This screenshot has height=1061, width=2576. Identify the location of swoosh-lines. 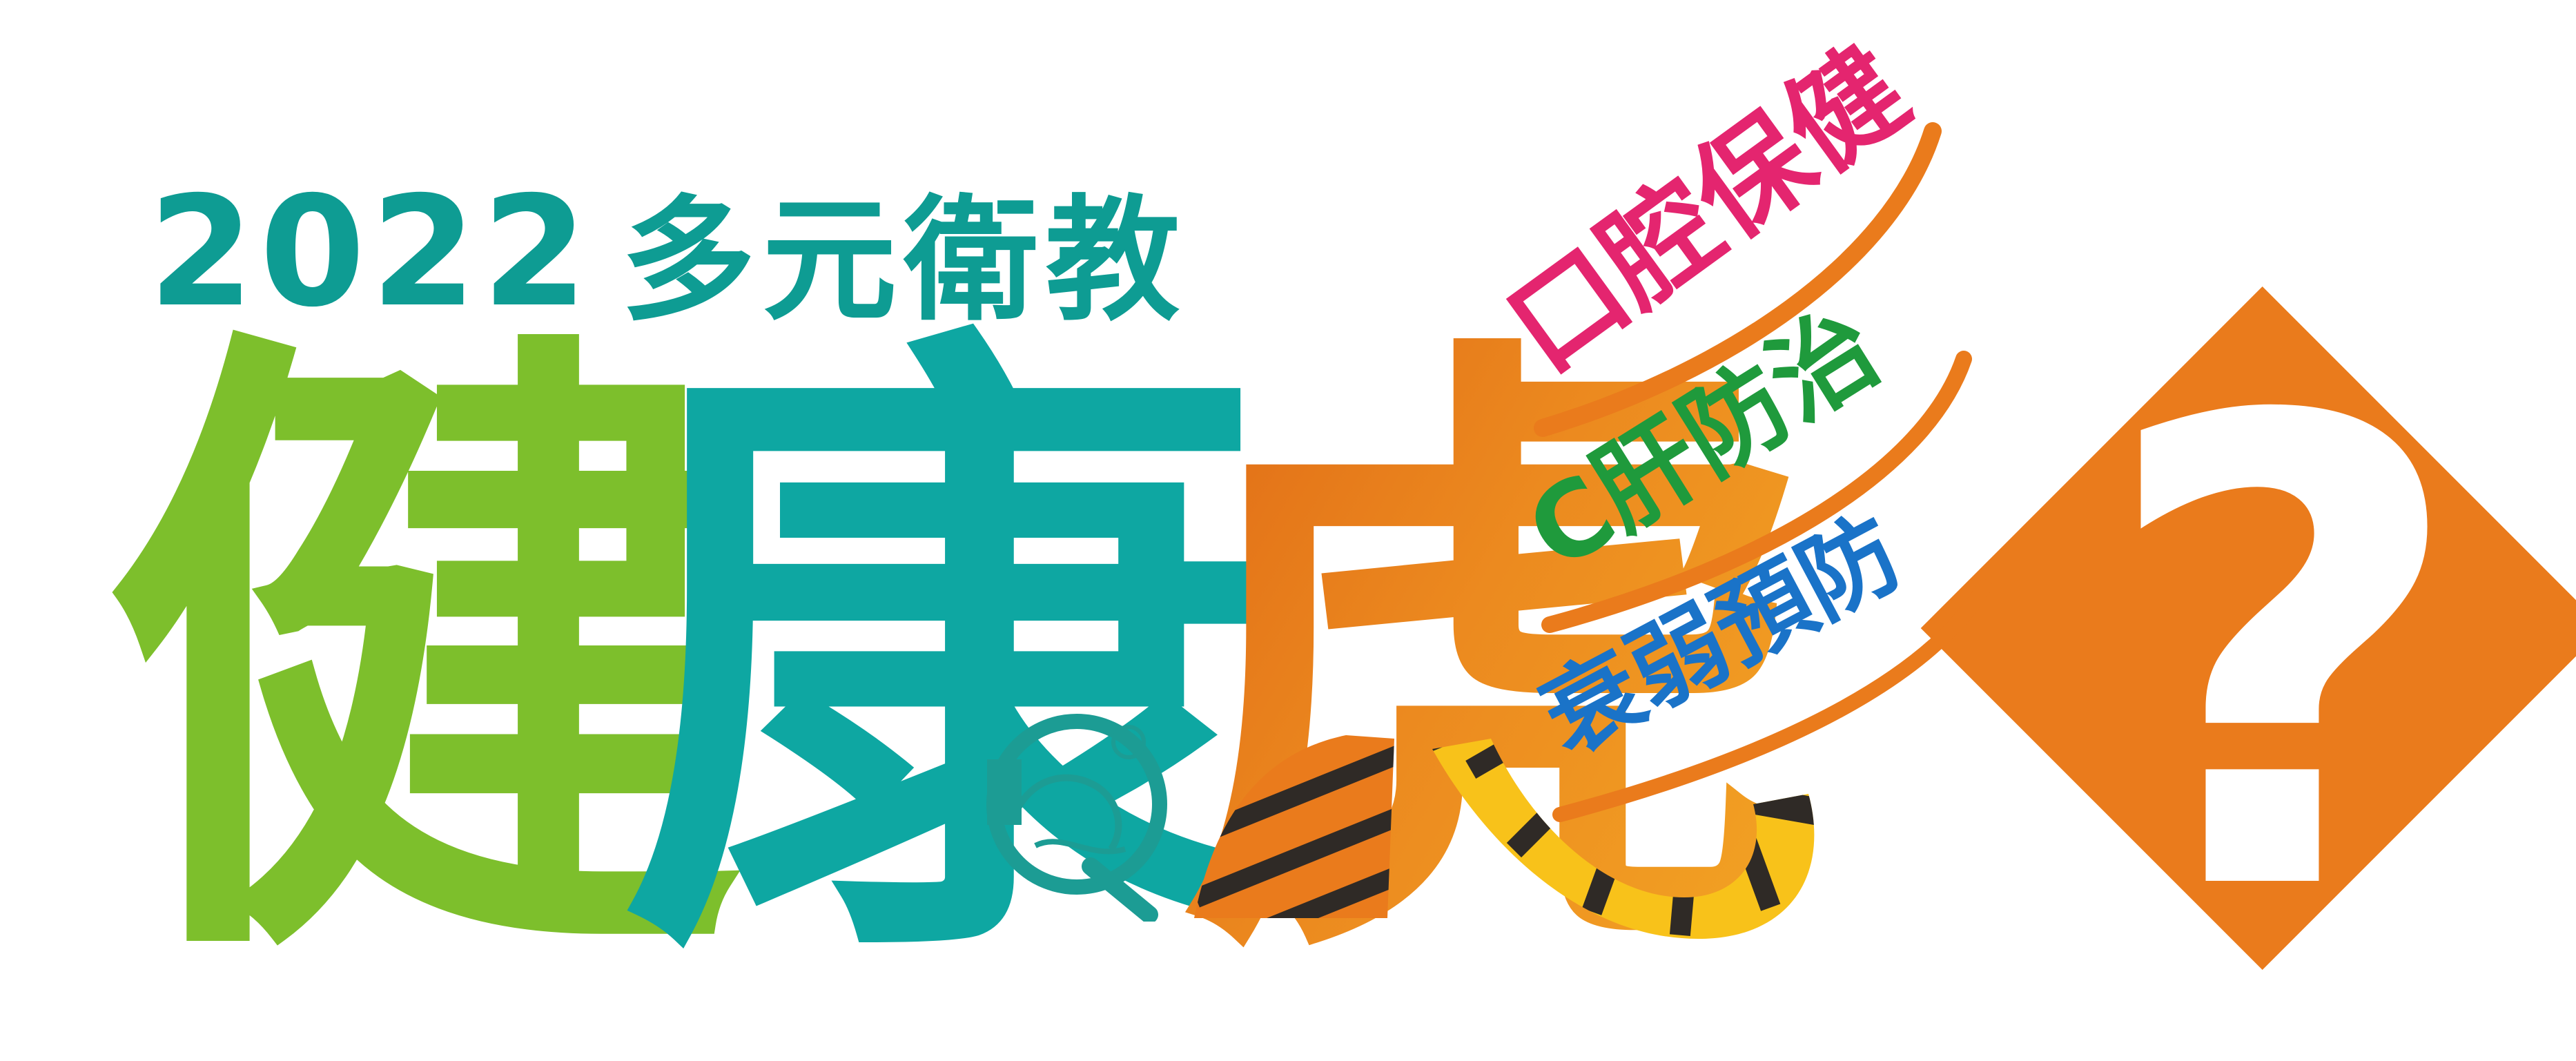
(1763, 472).